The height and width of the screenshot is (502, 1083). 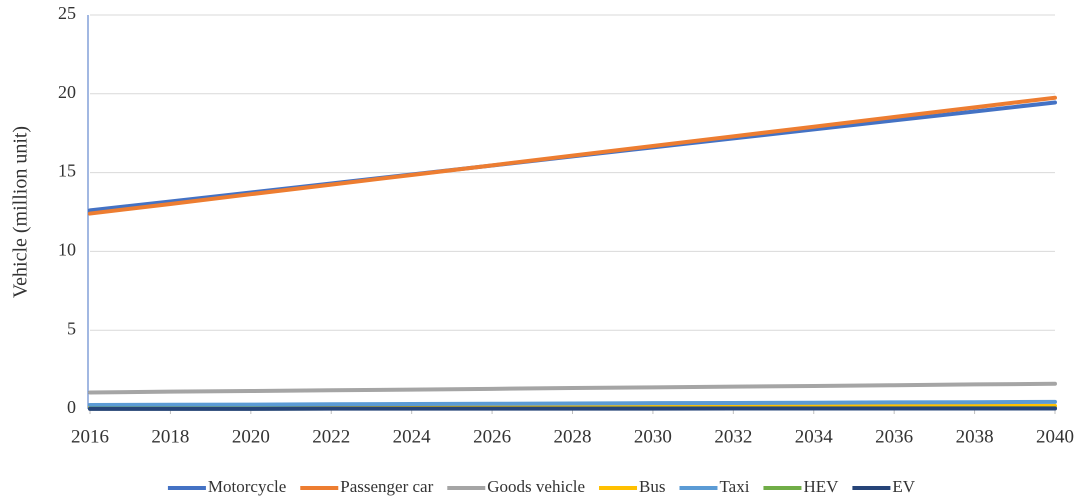 I want to click on x-tick-label: 2028, so click(x=573, y=436).